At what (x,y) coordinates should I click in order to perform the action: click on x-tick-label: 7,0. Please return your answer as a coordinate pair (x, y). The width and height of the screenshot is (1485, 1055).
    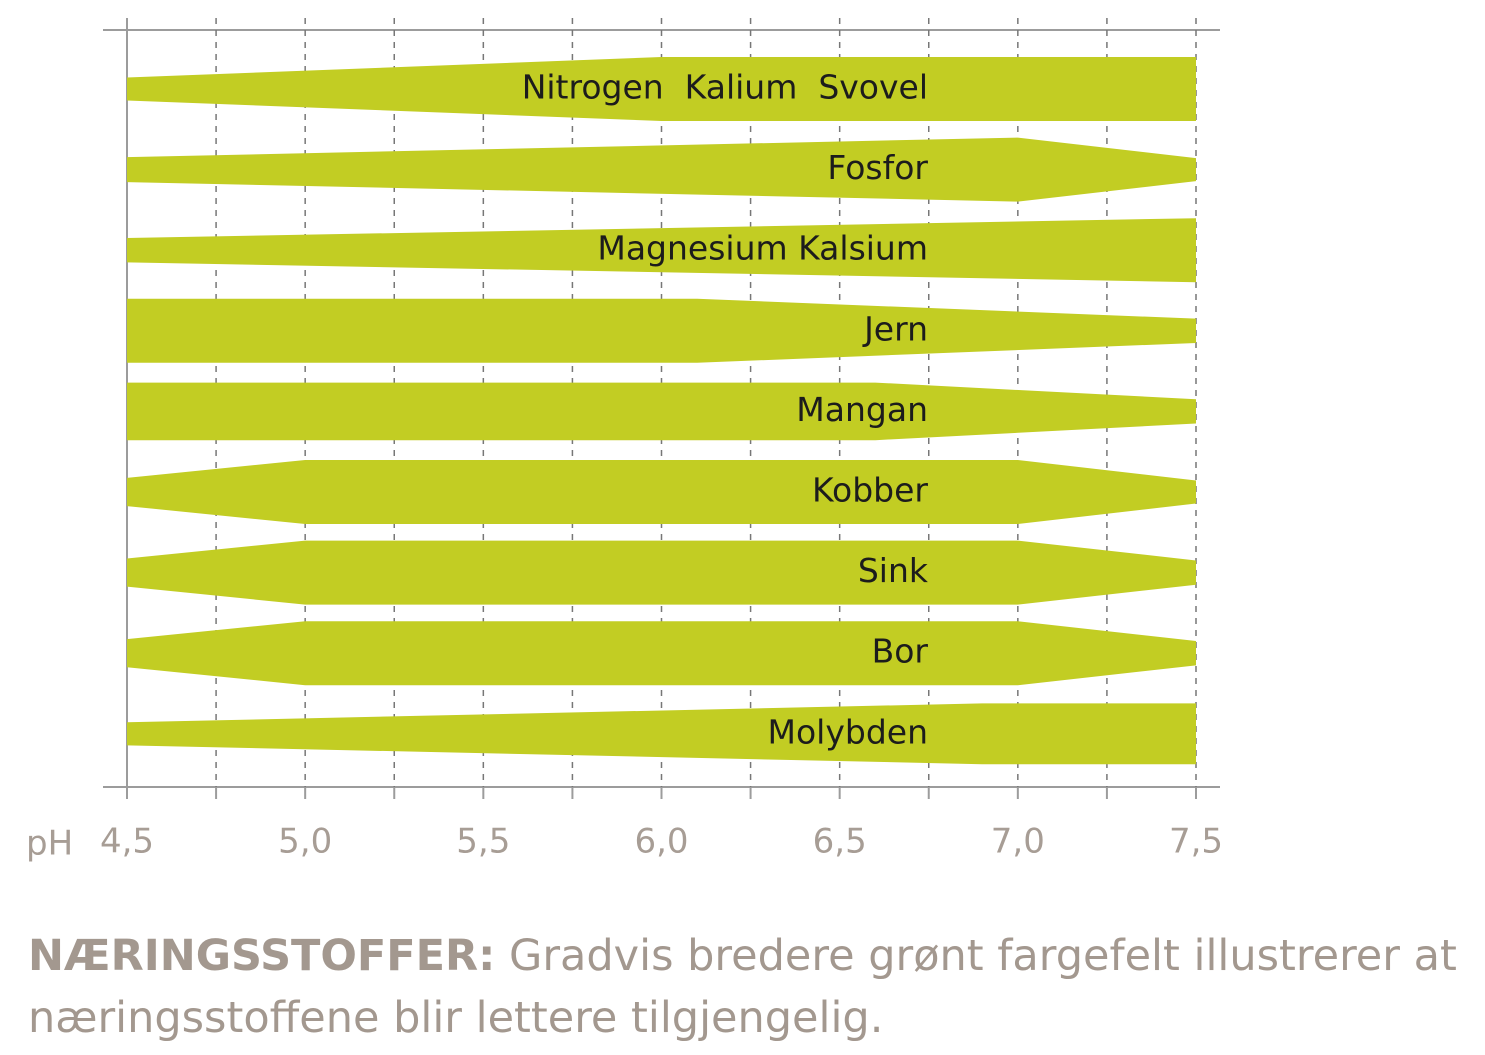
    Looking at the image, I should click on (1018, 842).